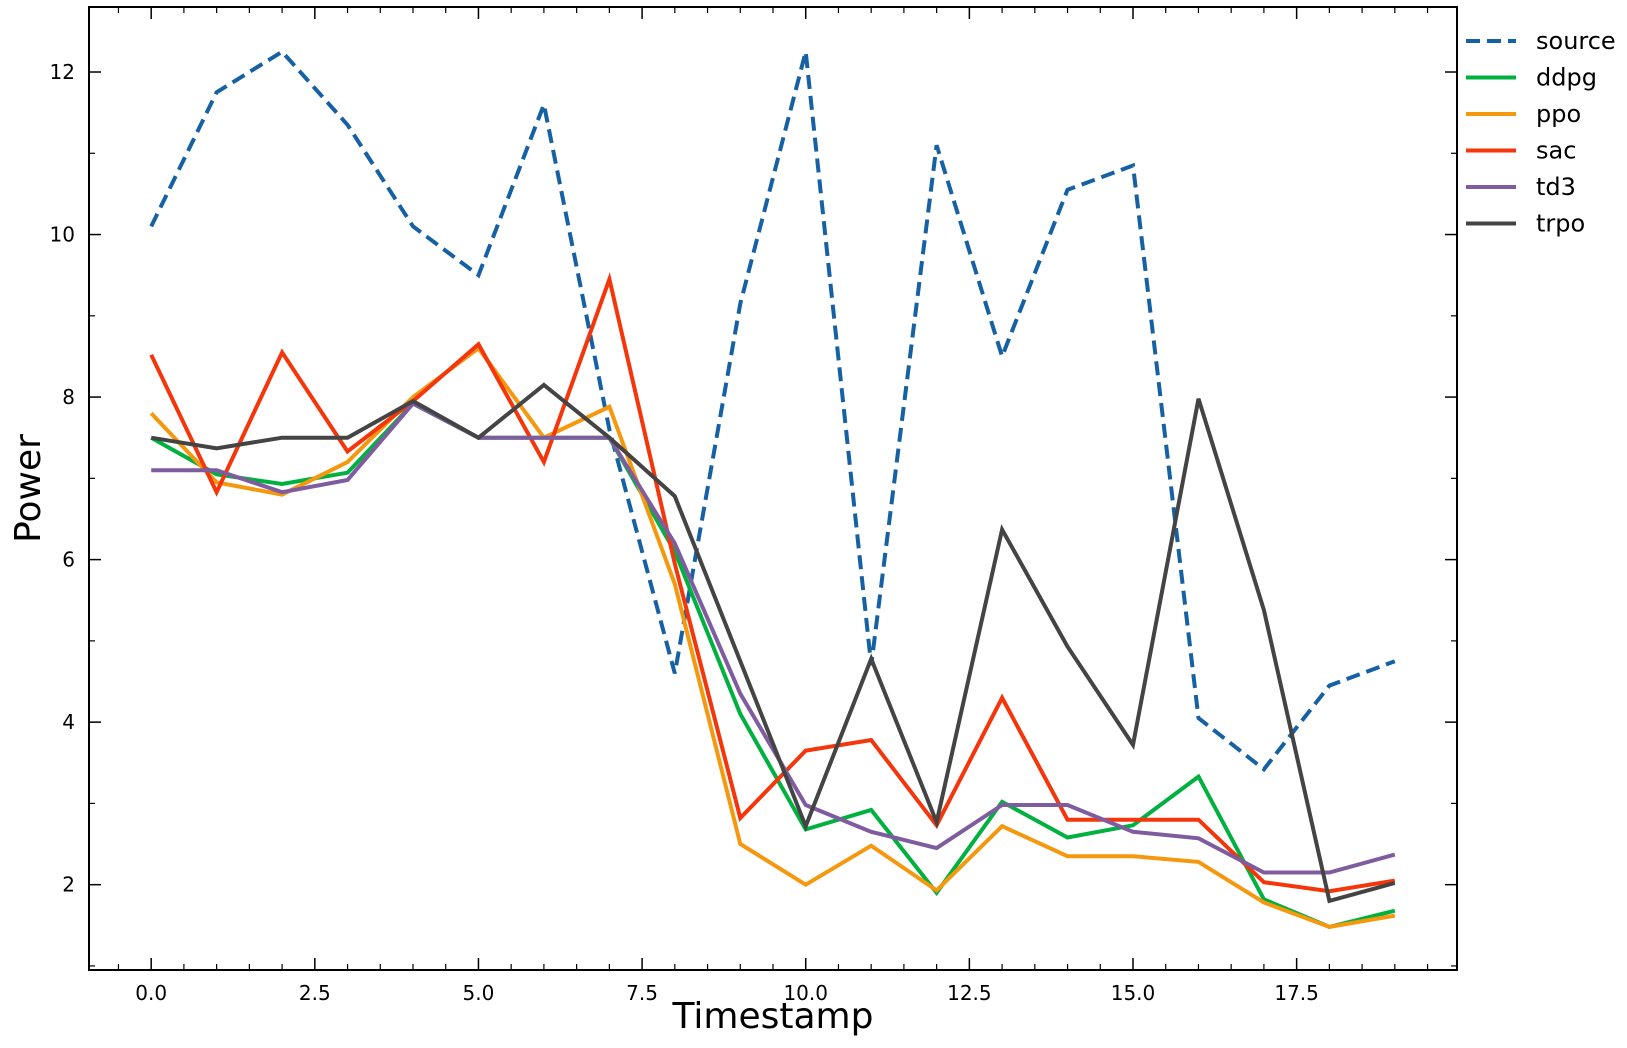  Describe the element at coordinates (969, 993) in the screenshot. I see `x-tick-label: 12.5` at that location.